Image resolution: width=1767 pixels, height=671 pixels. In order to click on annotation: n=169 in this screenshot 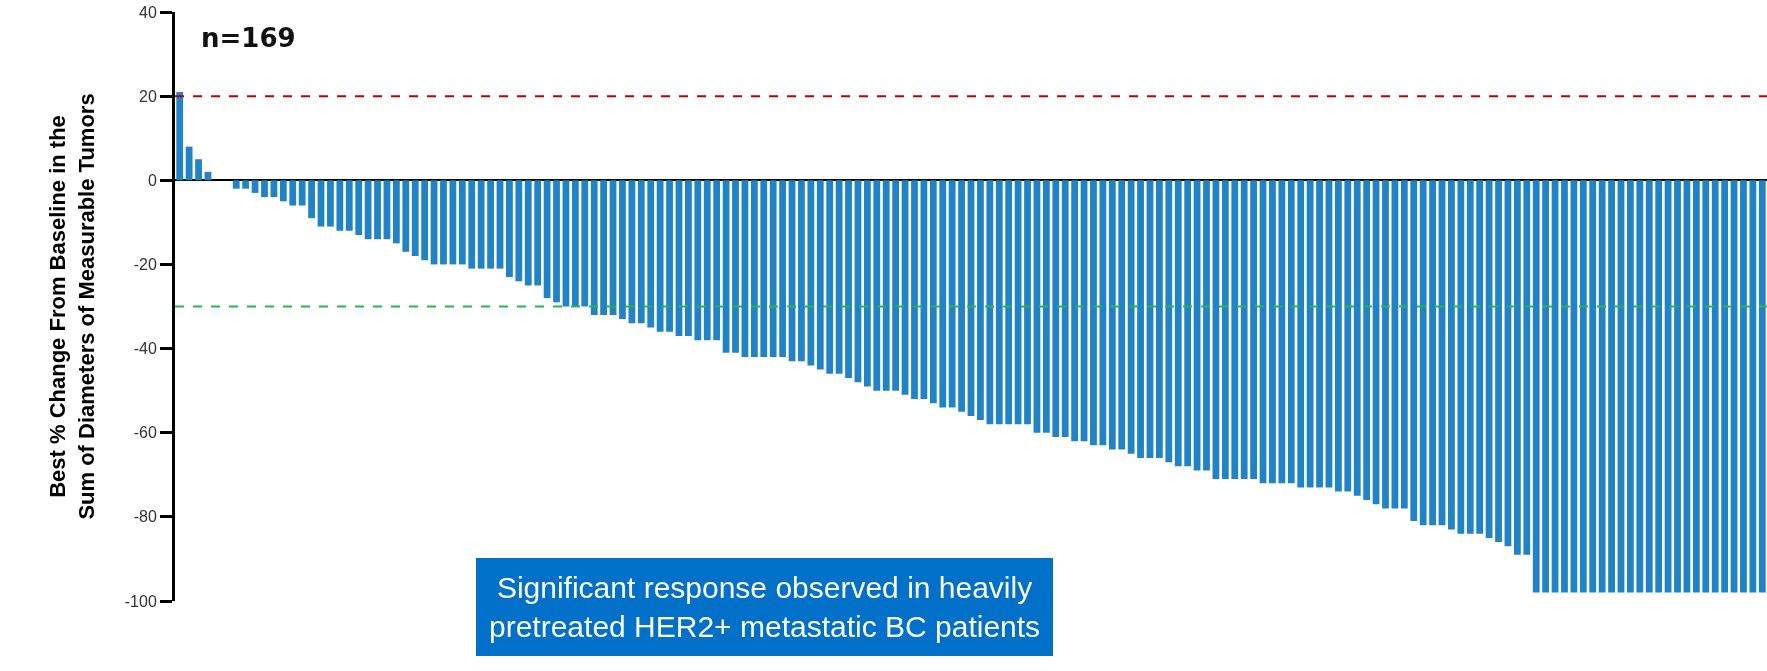, I will do `click(248, 38)`.